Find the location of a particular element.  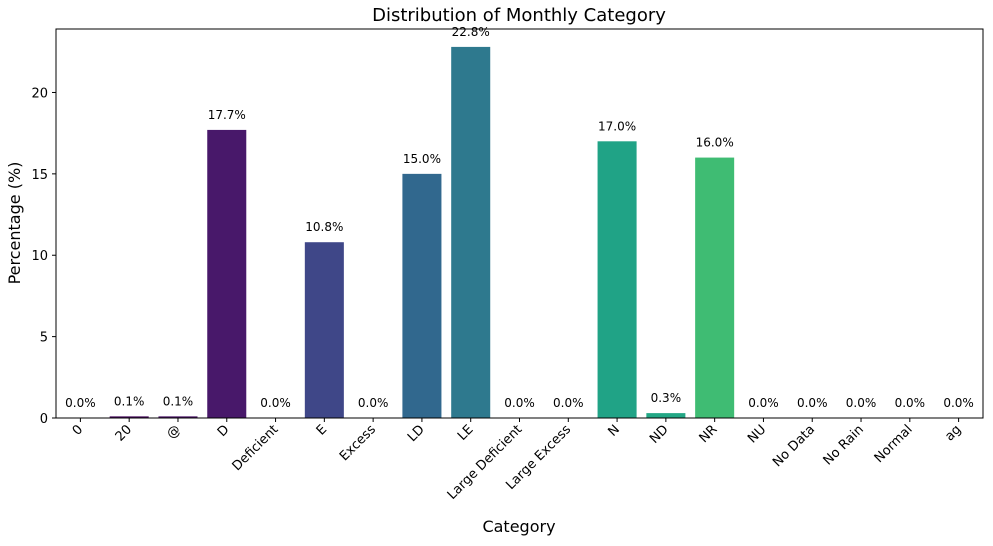

x-tick-label: 20 is located at coordinates (124, 433).